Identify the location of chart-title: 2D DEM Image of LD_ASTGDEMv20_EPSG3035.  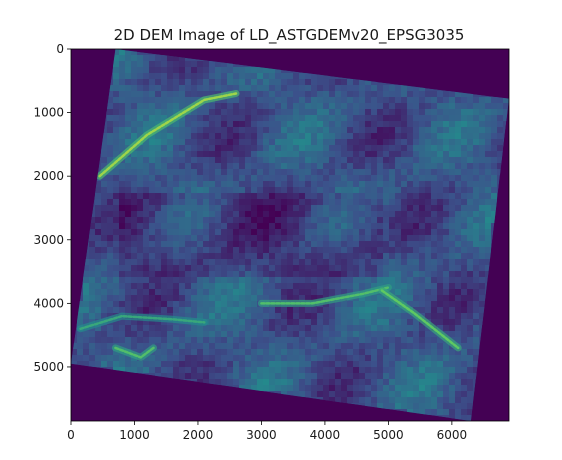
(289, 35).